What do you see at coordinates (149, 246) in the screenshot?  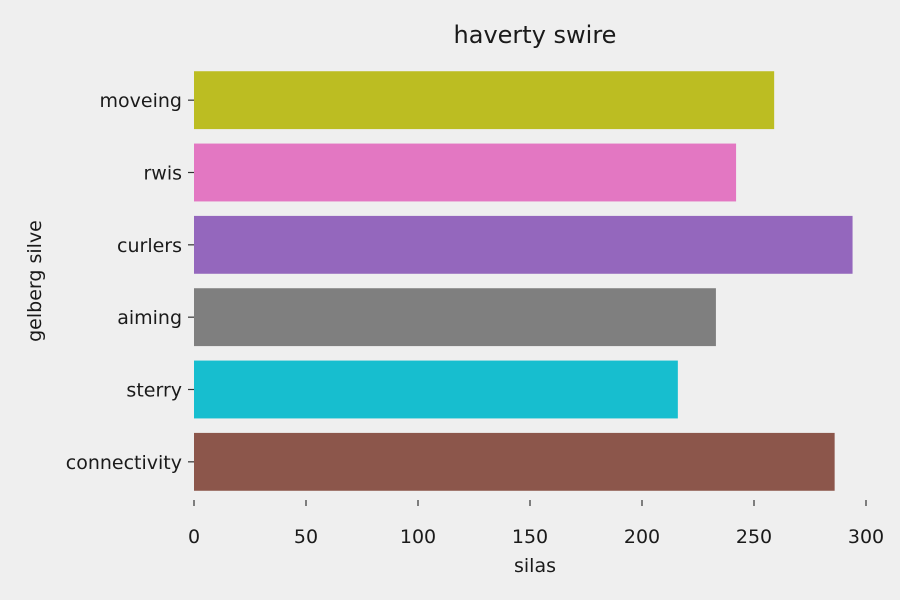 I see `y-tick-label: curlers` at bounding box center [149, 246].